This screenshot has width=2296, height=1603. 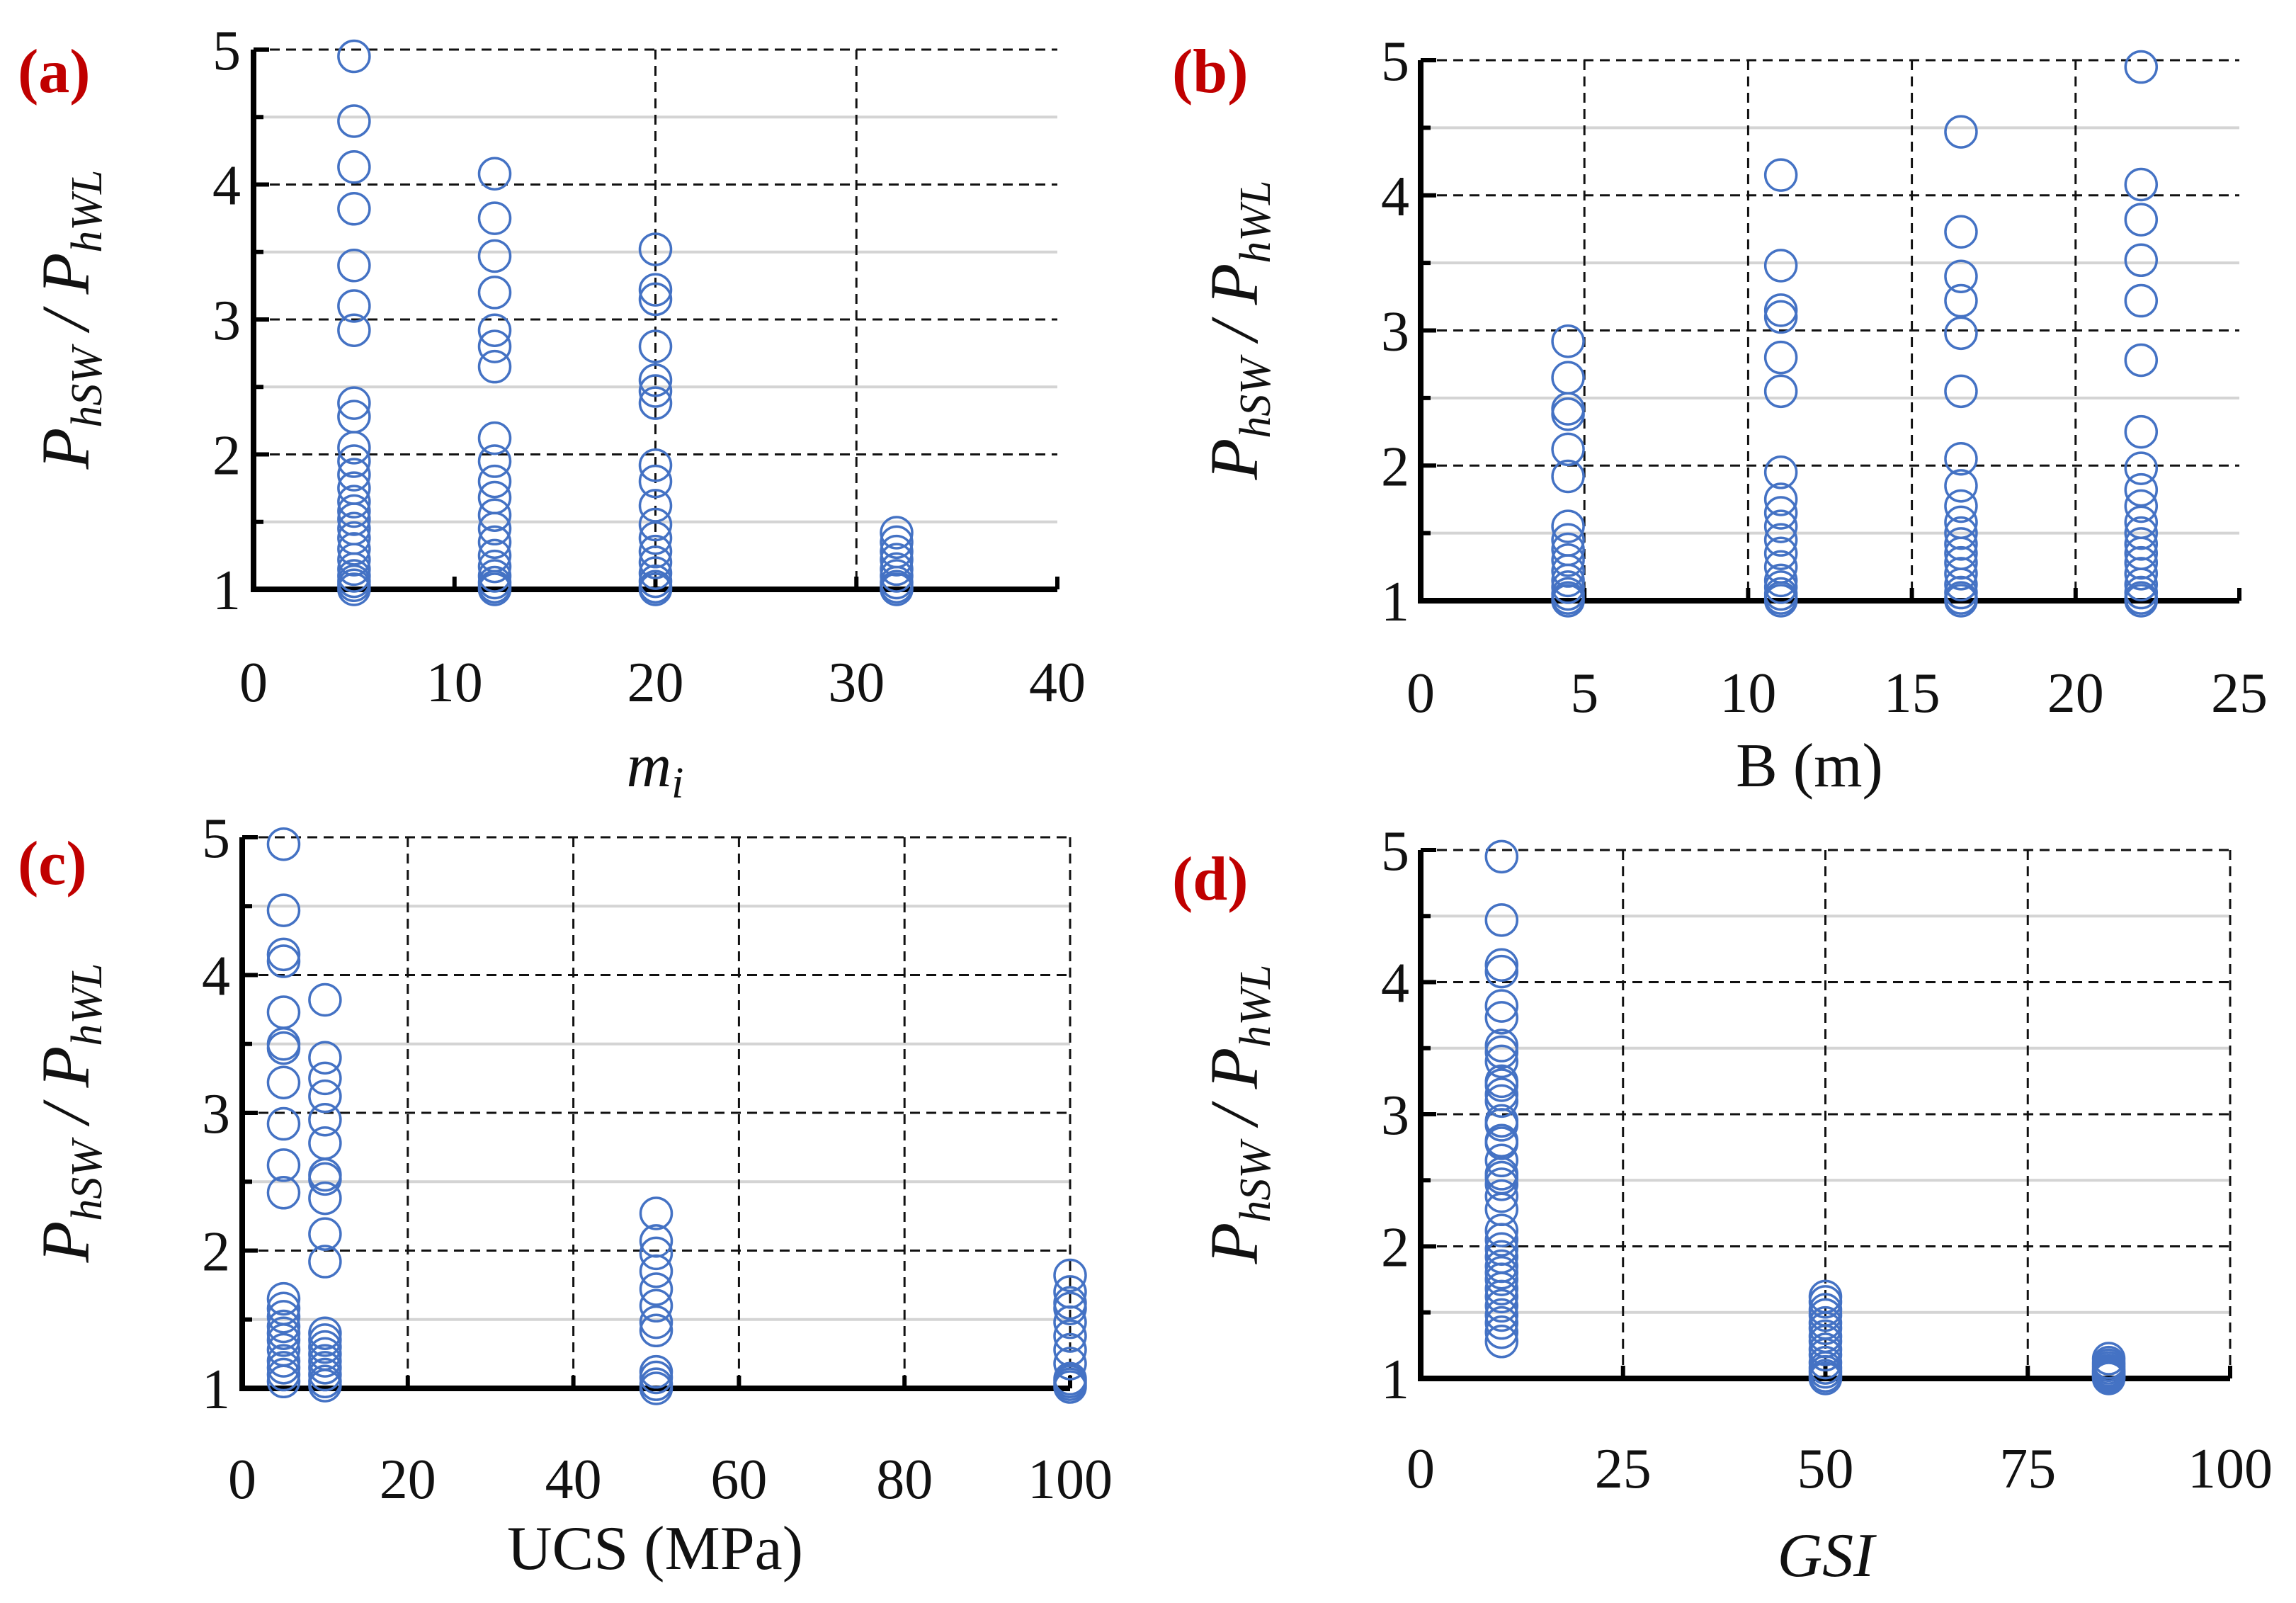 What do you see at coordinates (2239, 693) in the screenshot?
I see `x-tick-label-b: 25` at bounding box center [2239, 693].